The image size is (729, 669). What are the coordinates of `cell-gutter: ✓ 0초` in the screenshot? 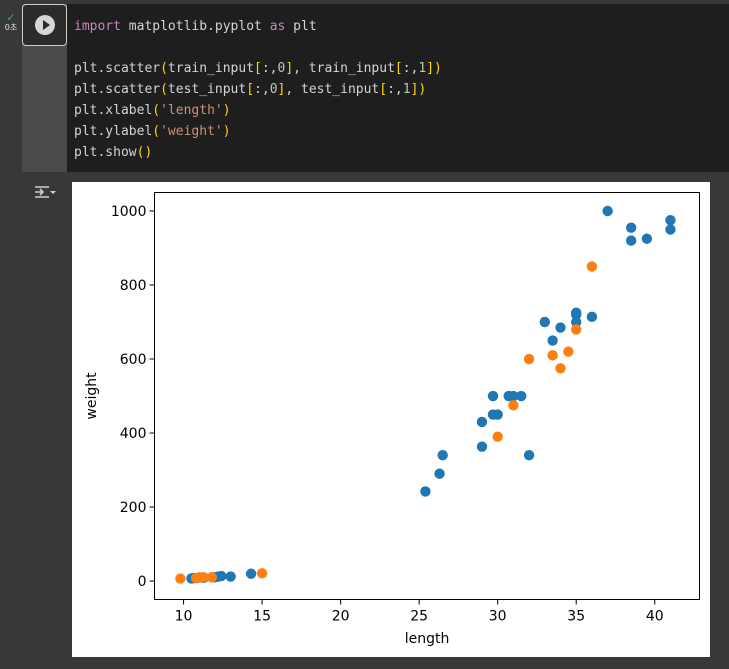 It's located at (11, 334).